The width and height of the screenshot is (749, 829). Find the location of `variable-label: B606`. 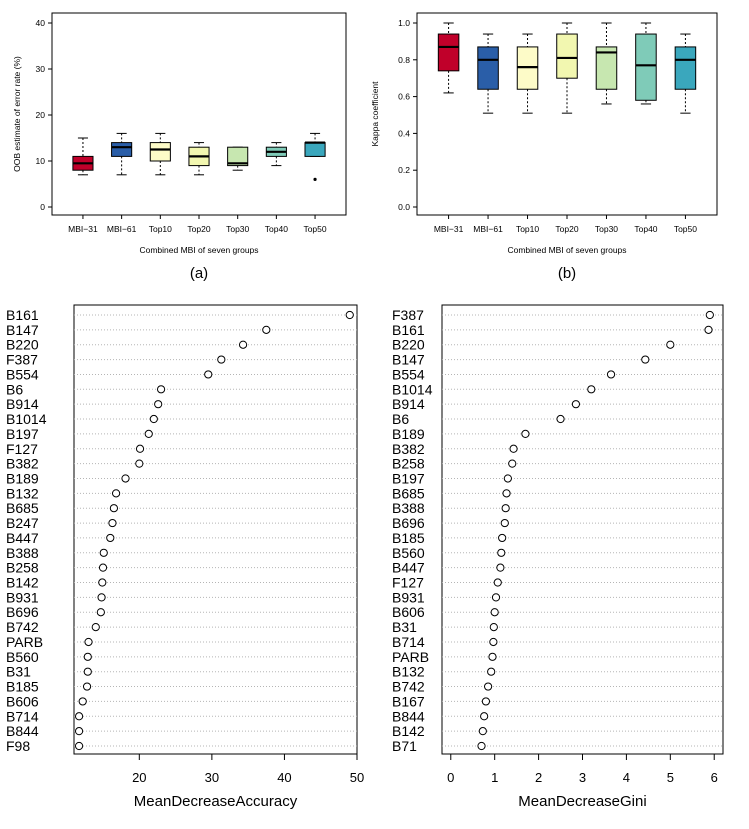

variable-label: B606 is located at coordinates (408, 612).